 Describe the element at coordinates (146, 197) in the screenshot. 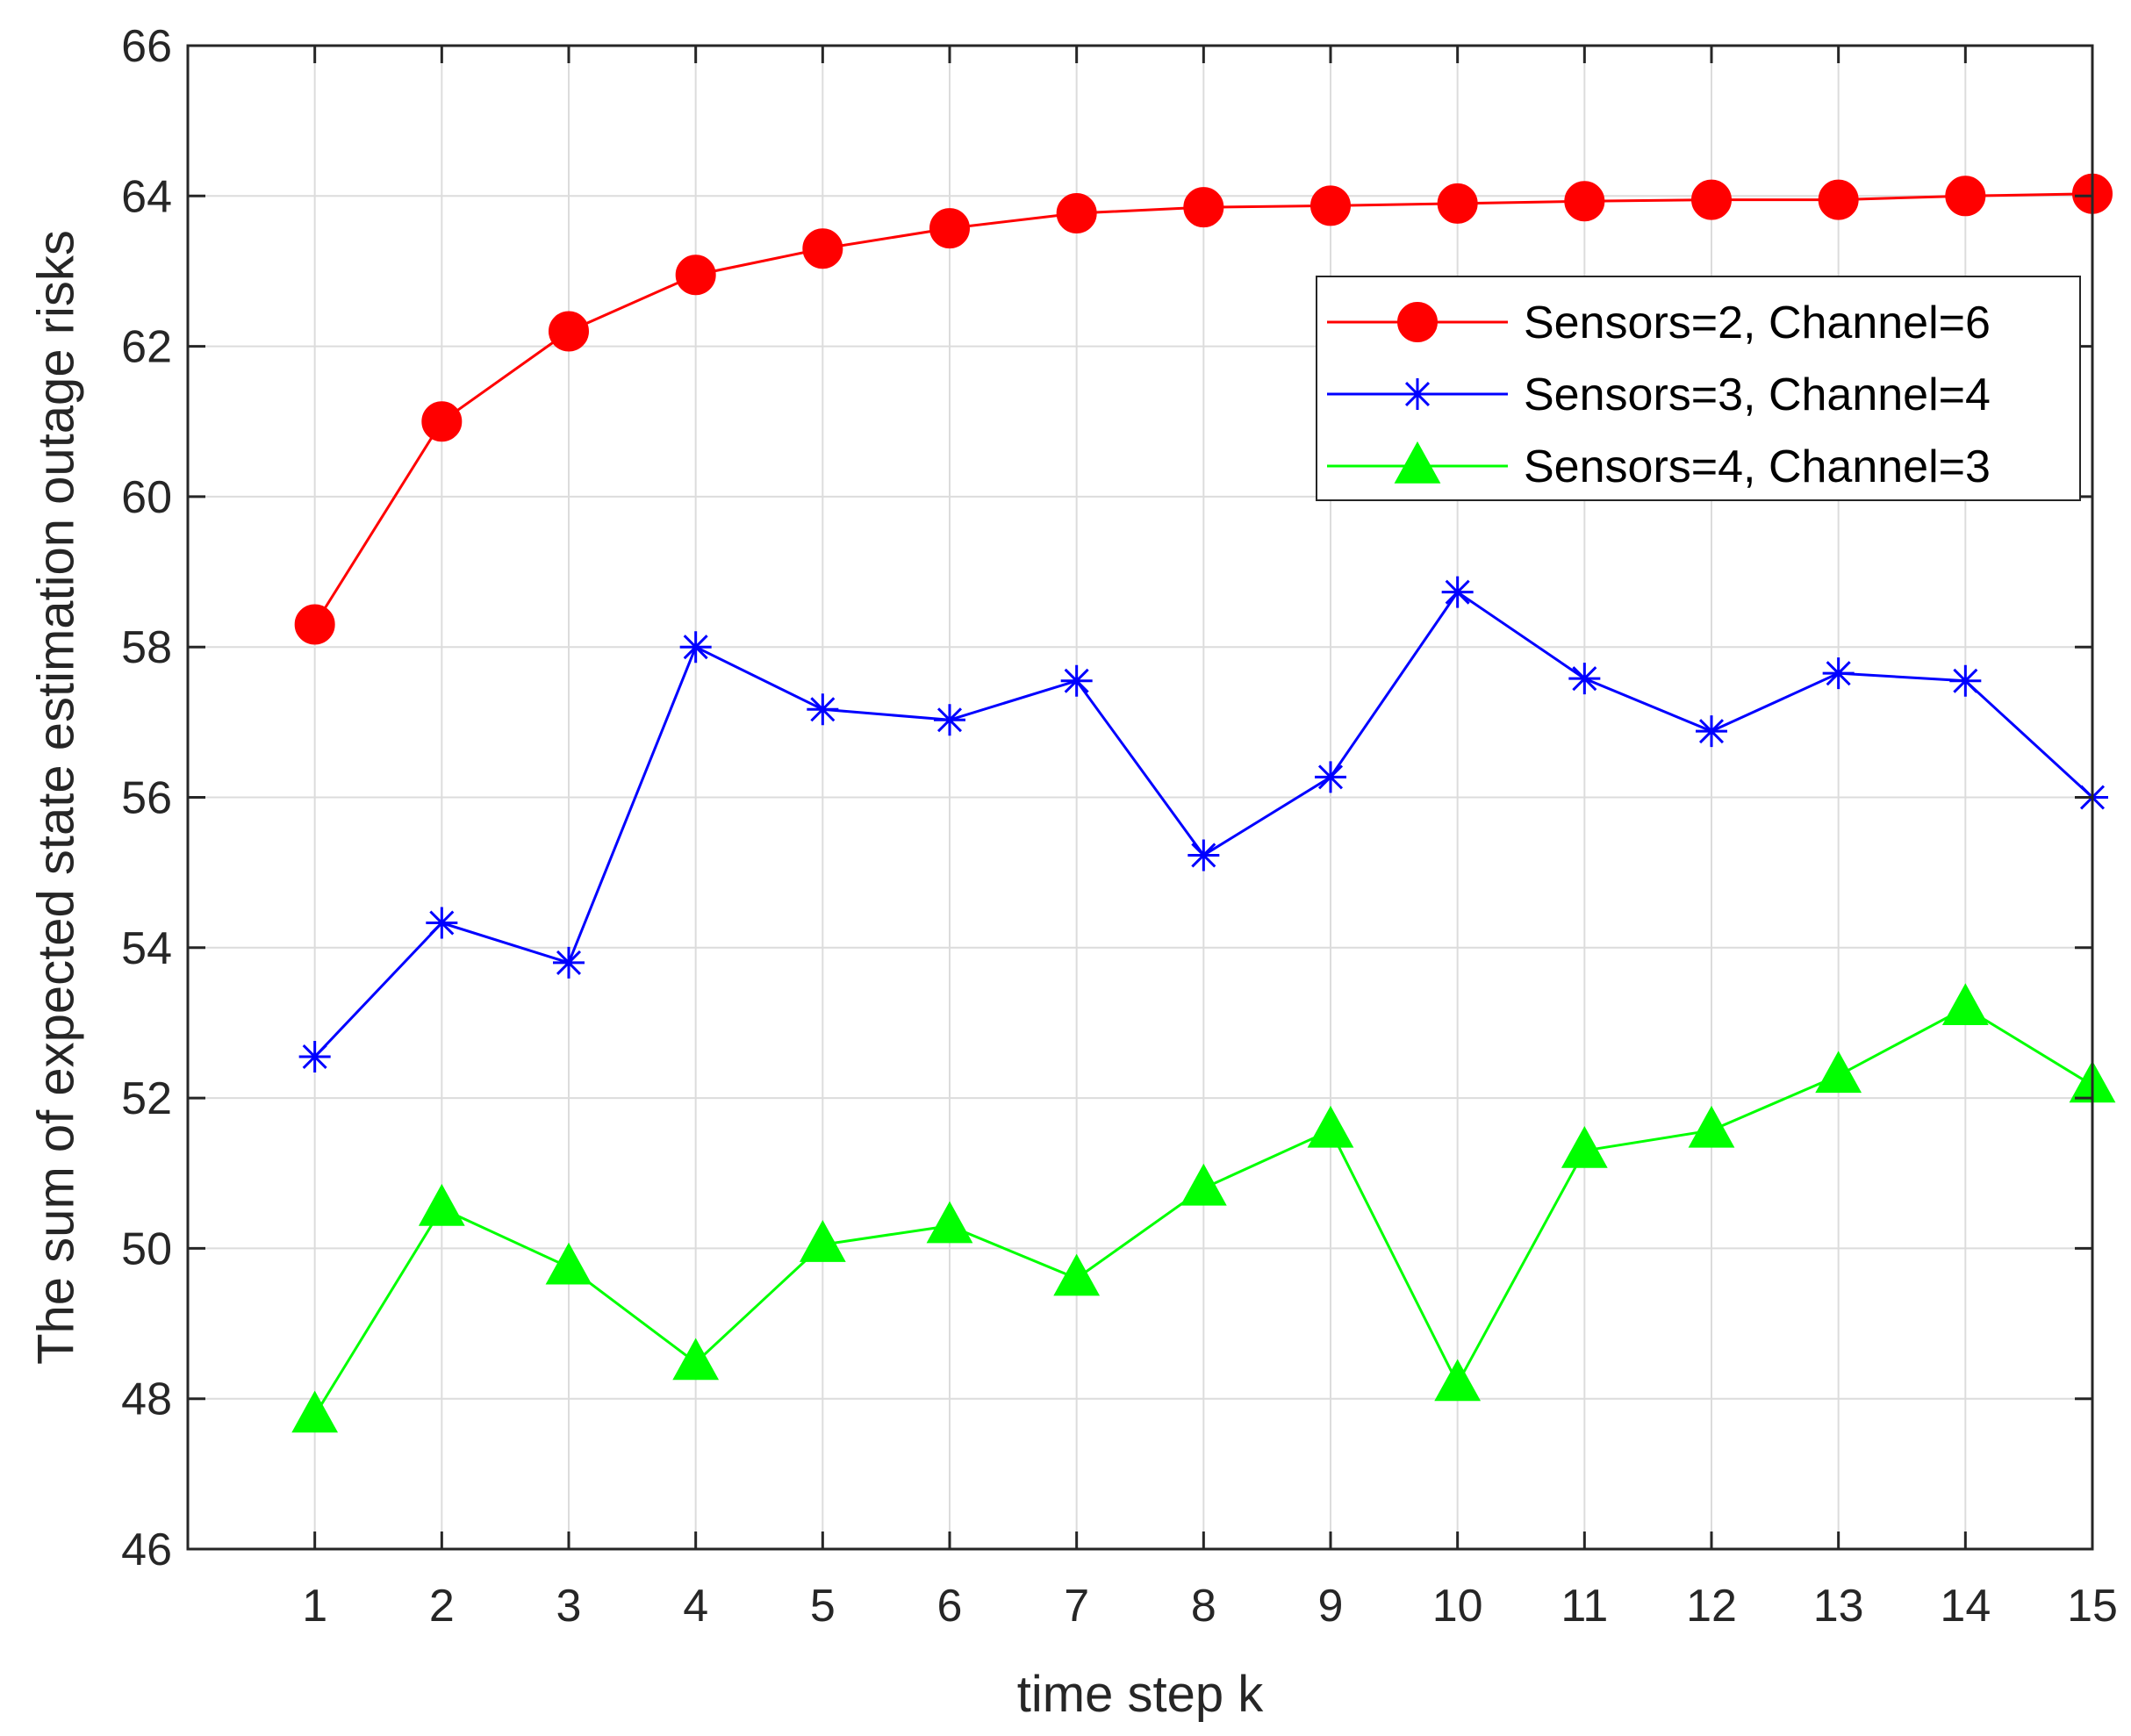

I see `y-tick-label: 64` at that location.